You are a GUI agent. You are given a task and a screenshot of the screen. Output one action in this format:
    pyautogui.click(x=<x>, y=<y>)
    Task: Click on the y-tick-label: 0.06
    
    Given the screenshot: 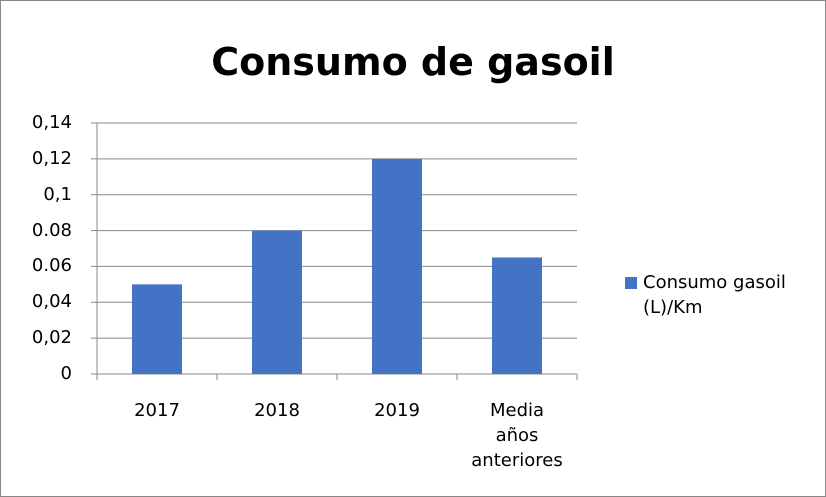 What is the action you would take?
    pyautogui.click(x=51, y=266)
    